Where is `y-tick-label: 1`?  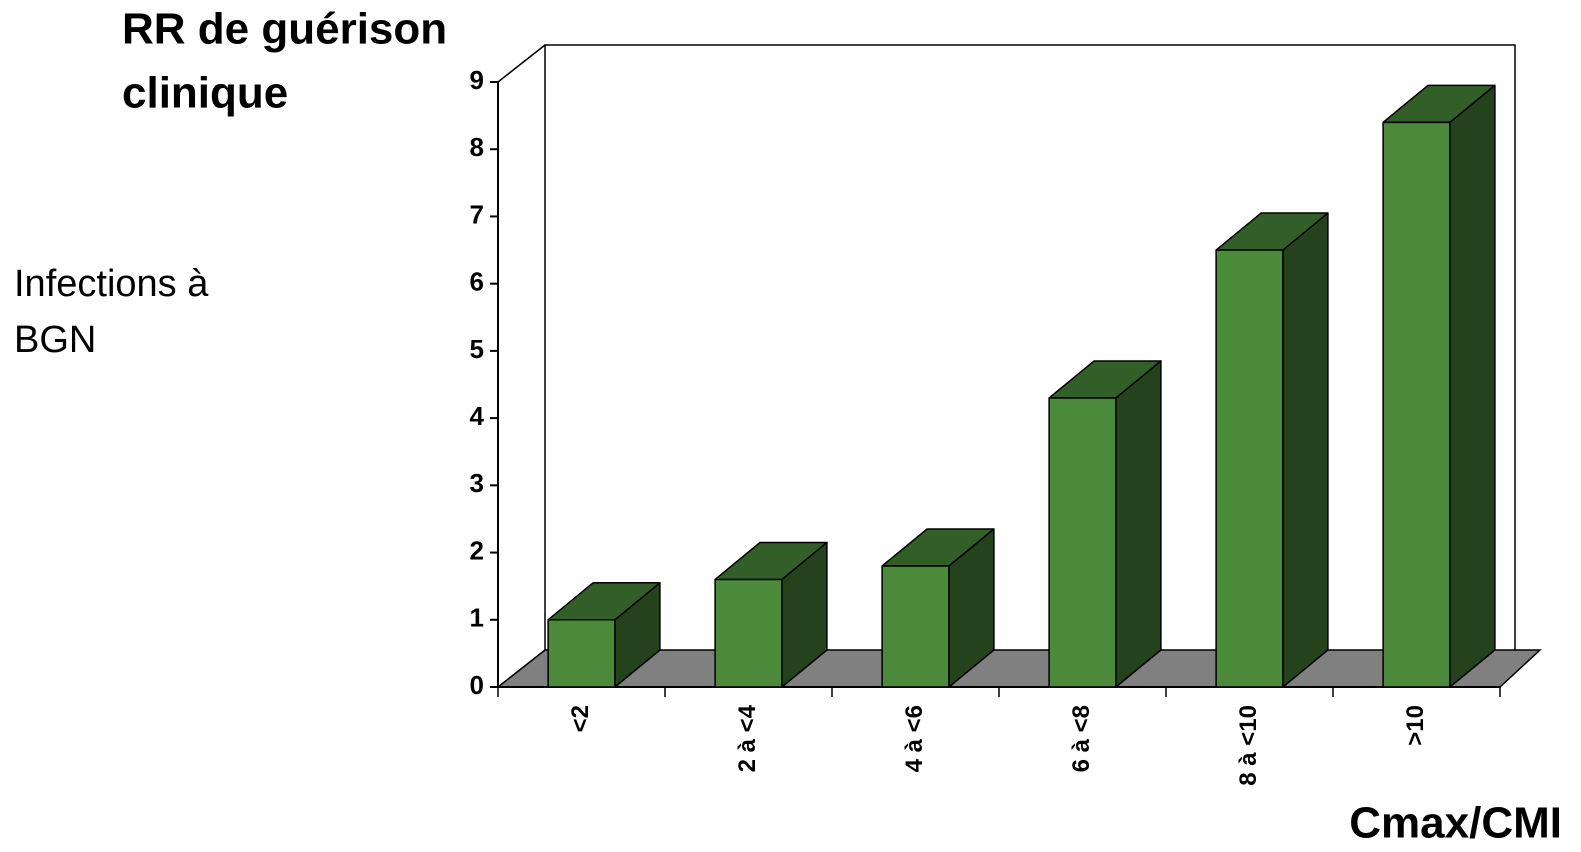
y-tick-label: 1 is located at coordinates (477, 618).